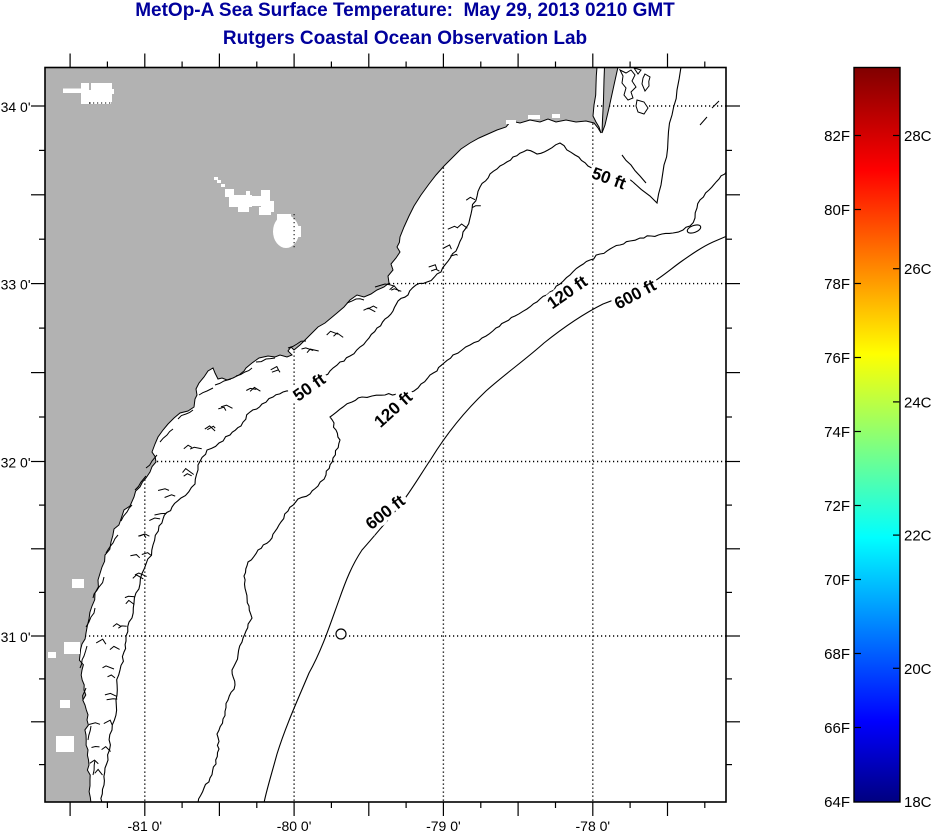 Image resolution: width=936 pixels, height=832 pixels. What do you see at coordinates (837, 432) in the screenshot?
I see `svg-text: 74F` at bounding box center [837, 432].